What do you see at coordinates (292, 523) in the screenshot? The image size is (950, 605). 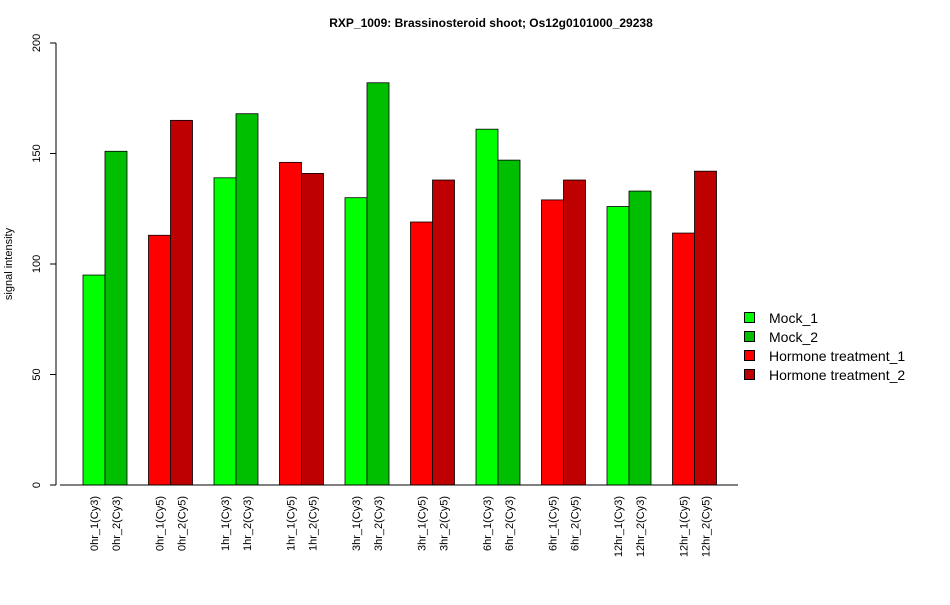 I see `x-tick-label: 1hr_1(Cy5)` at bounding box center [292, 523].